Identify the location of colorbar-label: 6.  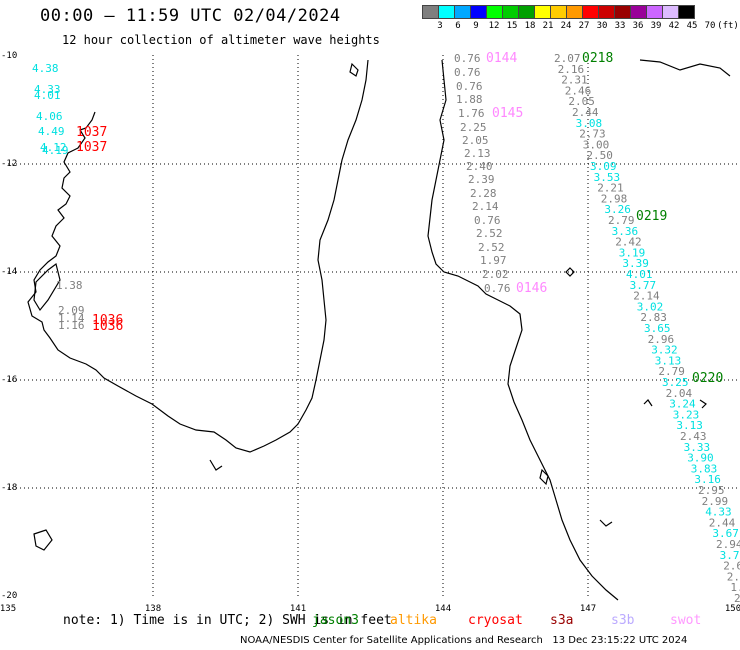
(458, 26).